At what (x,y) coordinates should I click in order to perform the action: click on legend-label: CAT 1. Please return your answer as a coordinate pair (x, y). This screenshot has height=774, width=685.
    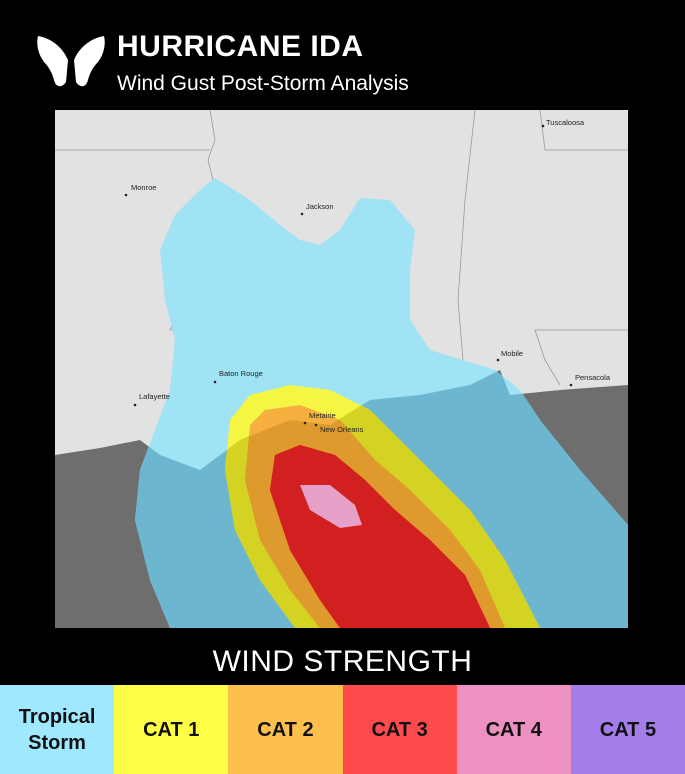
    Looking at the image, I should click on (171, 729).